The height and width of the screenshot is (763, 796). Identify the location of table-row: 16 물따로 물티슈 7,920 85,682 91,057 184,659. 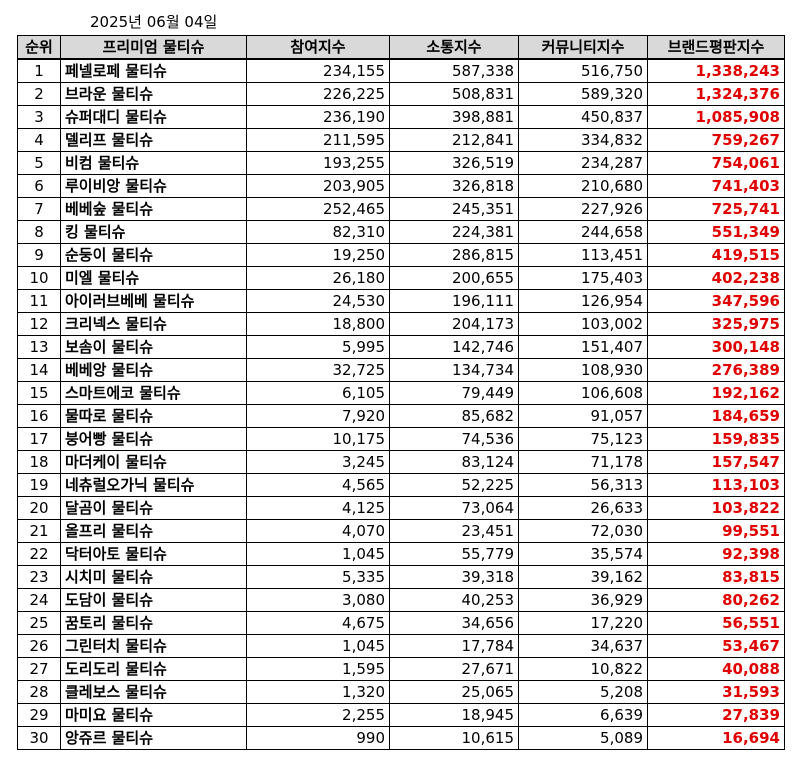
(401, 416).